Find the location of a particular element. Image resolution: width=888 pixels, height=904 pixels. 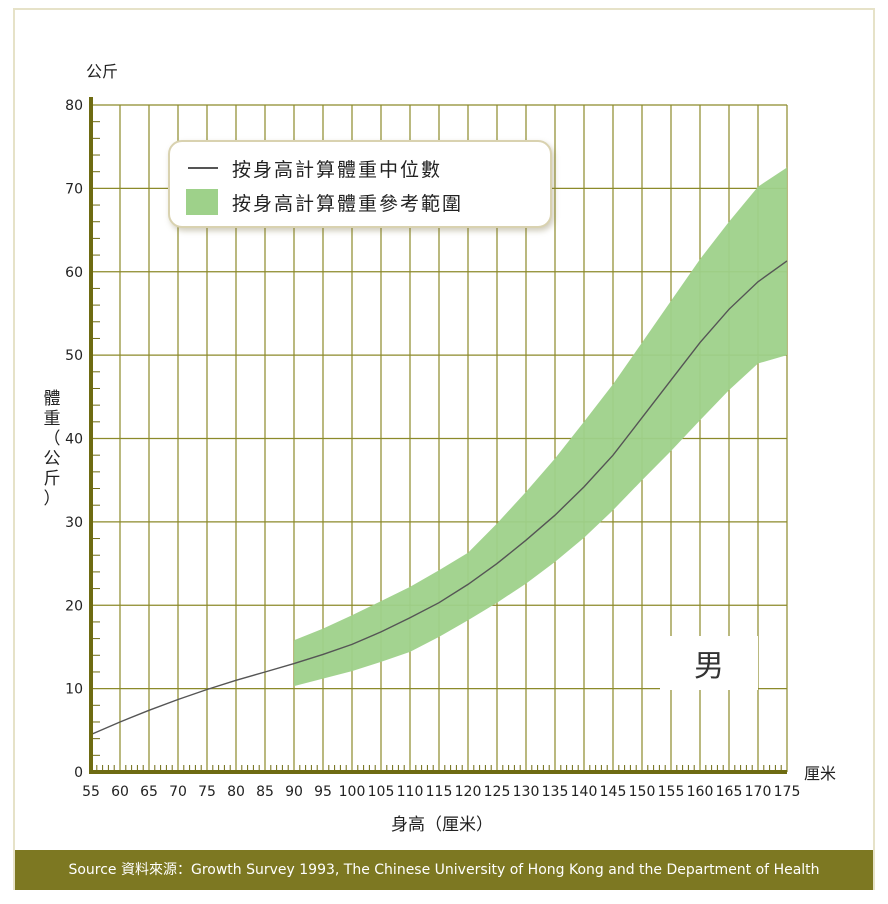

x-tick-label: 170 is located at coordinates (758, 792).